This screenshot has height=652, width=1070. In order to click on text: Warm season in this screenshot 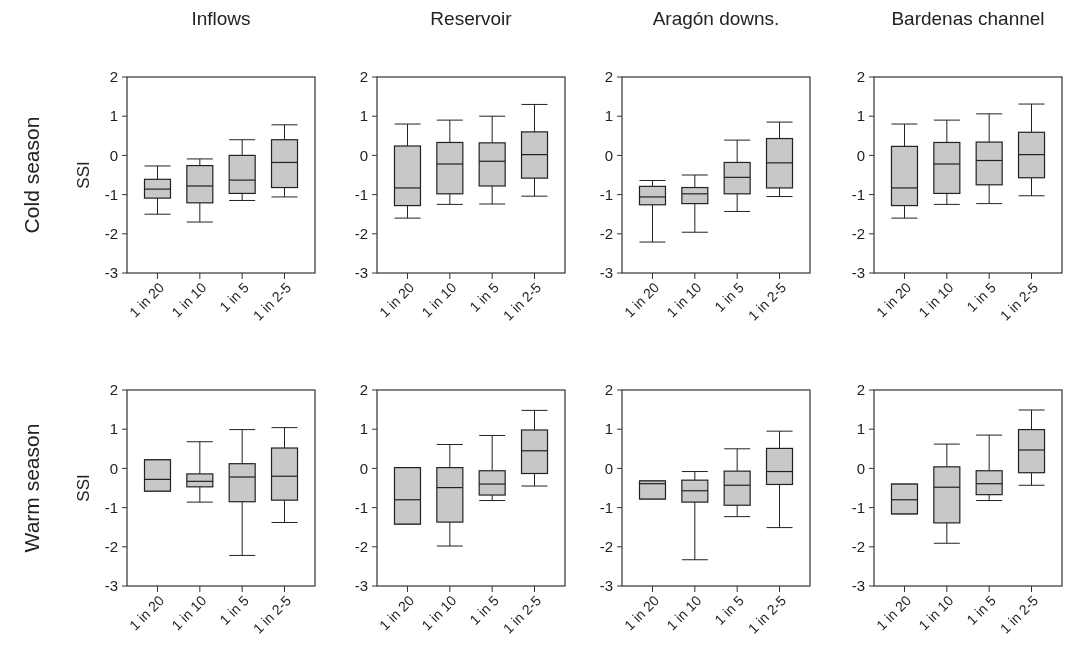, I will do `click(32, 488)`.